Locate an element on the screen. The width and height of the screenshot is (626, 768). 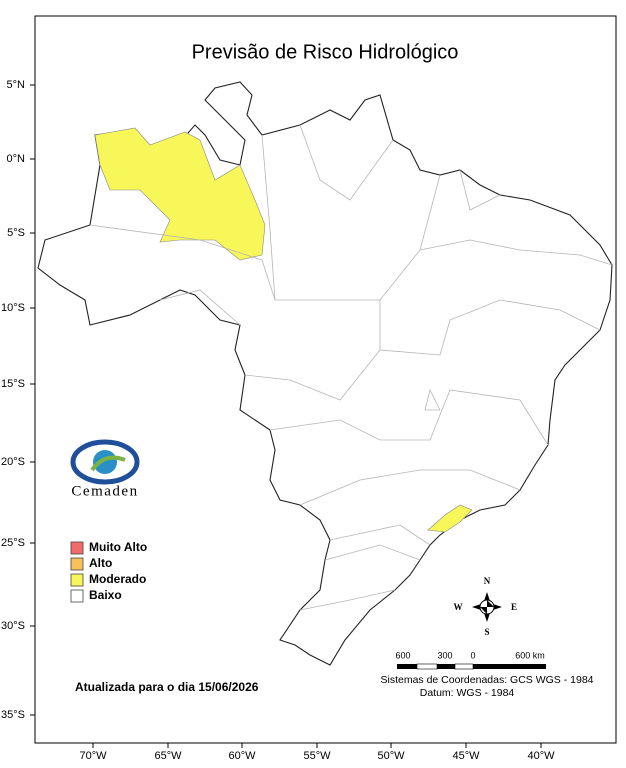
latitude-label: 30°S is located at coordinates (13, 626).